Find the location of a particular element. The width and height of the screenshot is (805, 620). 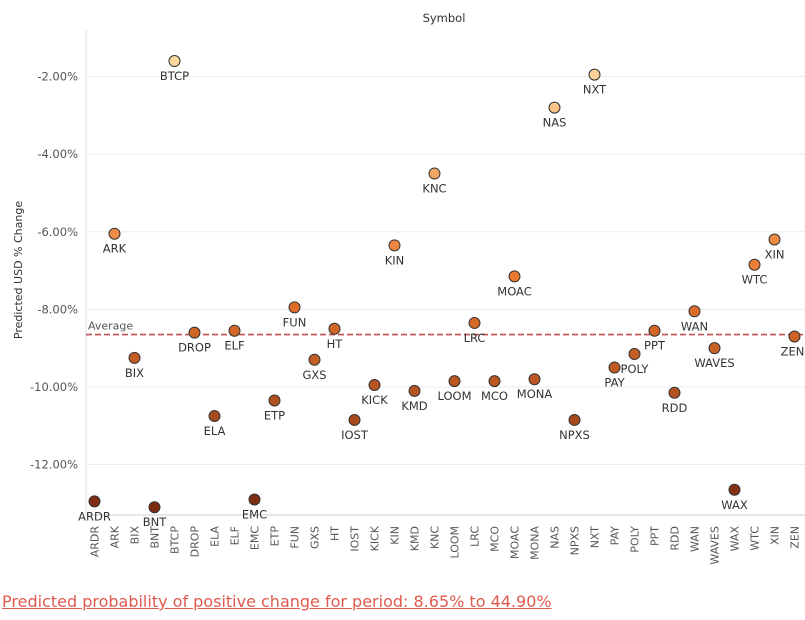

data-label-elf: ELF is located at coordinates (234, 346).